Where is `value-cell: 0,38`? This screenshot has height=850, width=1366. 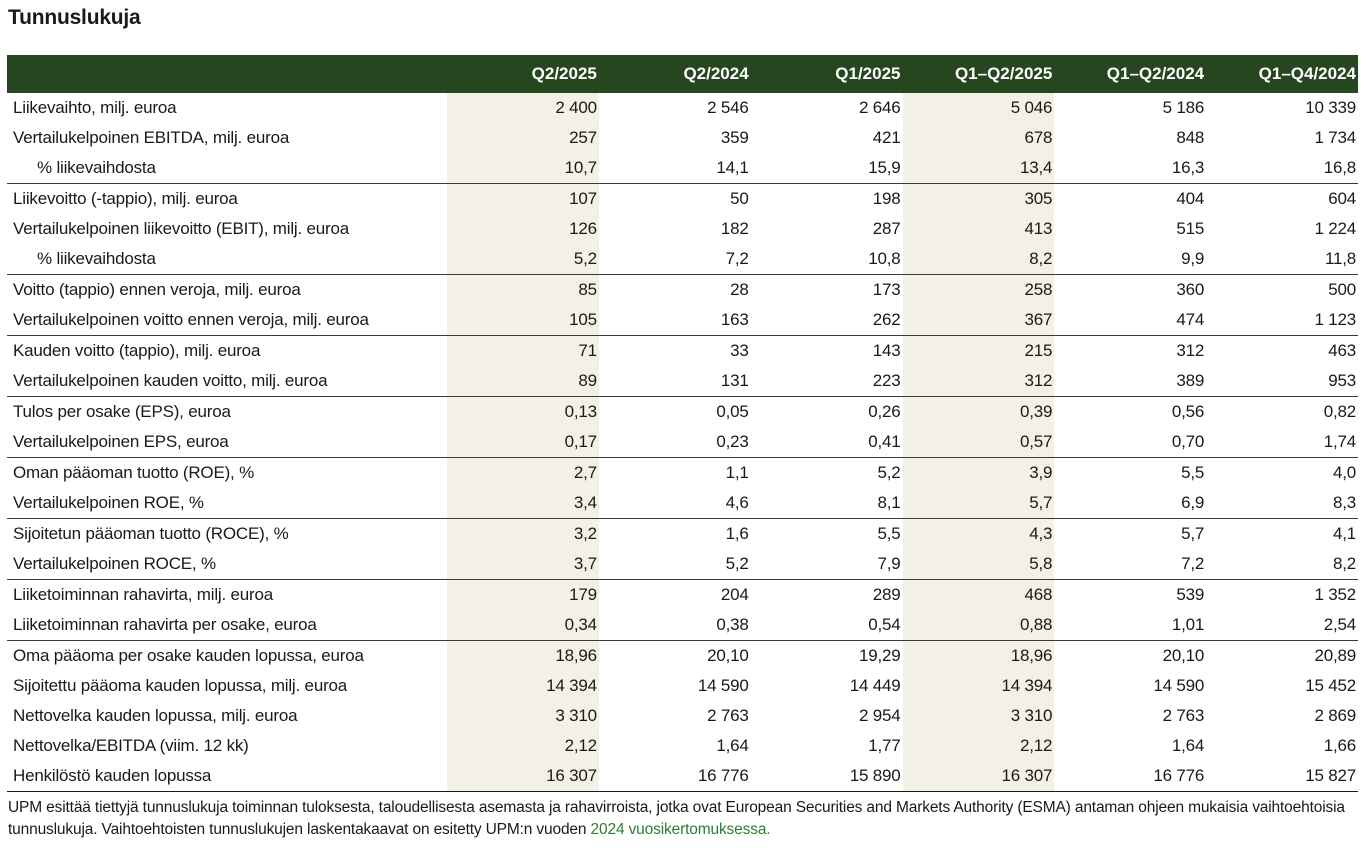
value-cell: 0,38 is located at coordinates (674, 625).